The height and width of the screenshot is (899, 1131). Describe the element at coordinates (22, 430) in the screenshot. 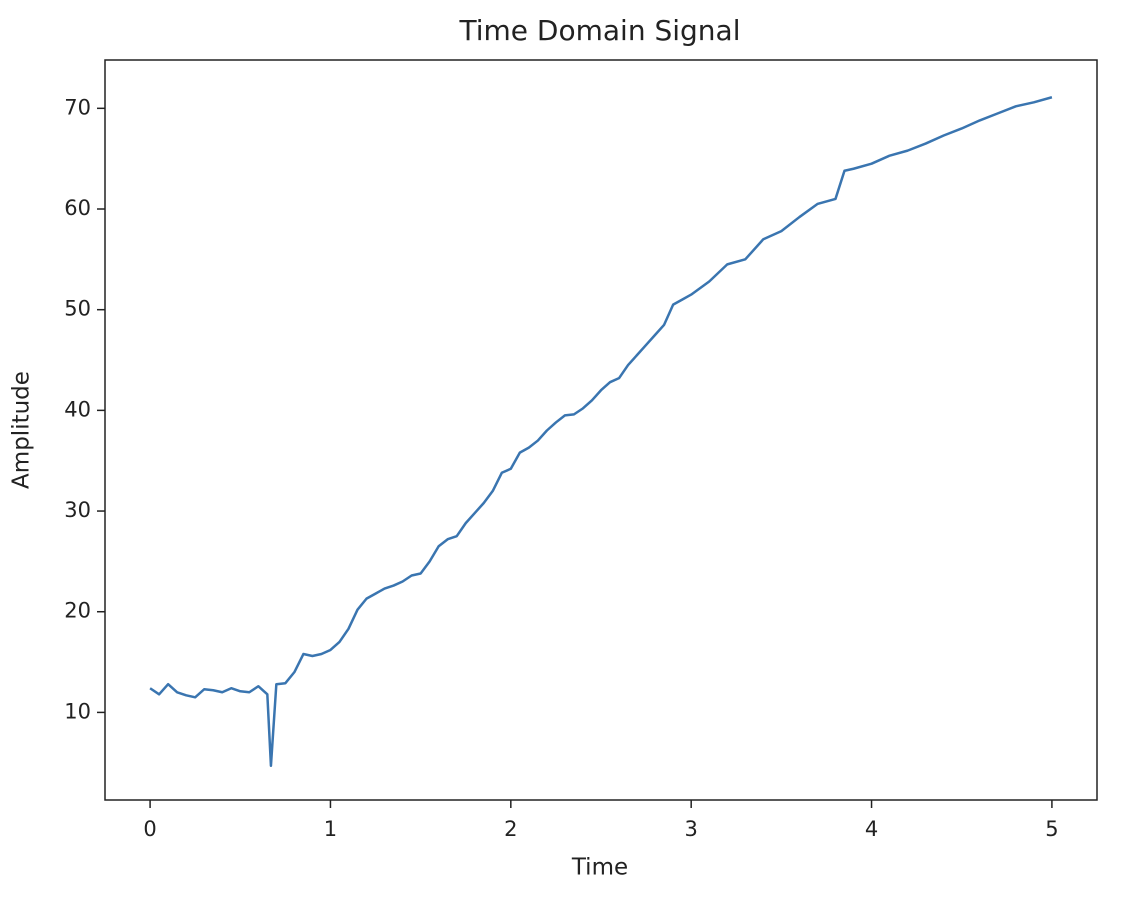

I see `y-axis-label: Amplitude` at that location.